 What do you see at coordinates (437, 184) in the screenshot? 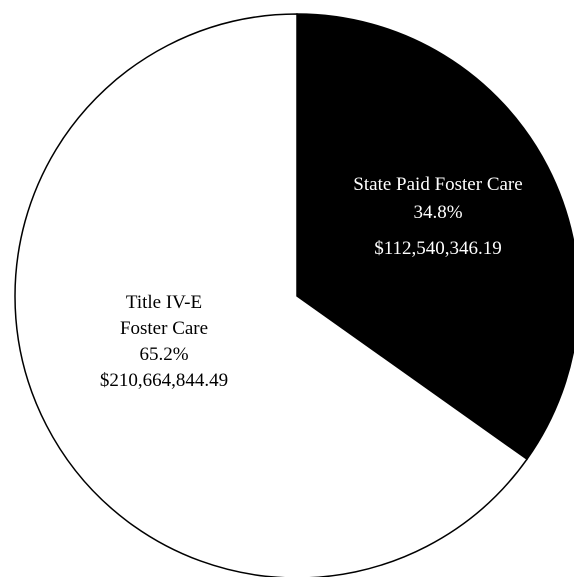
I see `slice-0-name-line-0: State Paid Foster Care` at bounding box center [437, 184].